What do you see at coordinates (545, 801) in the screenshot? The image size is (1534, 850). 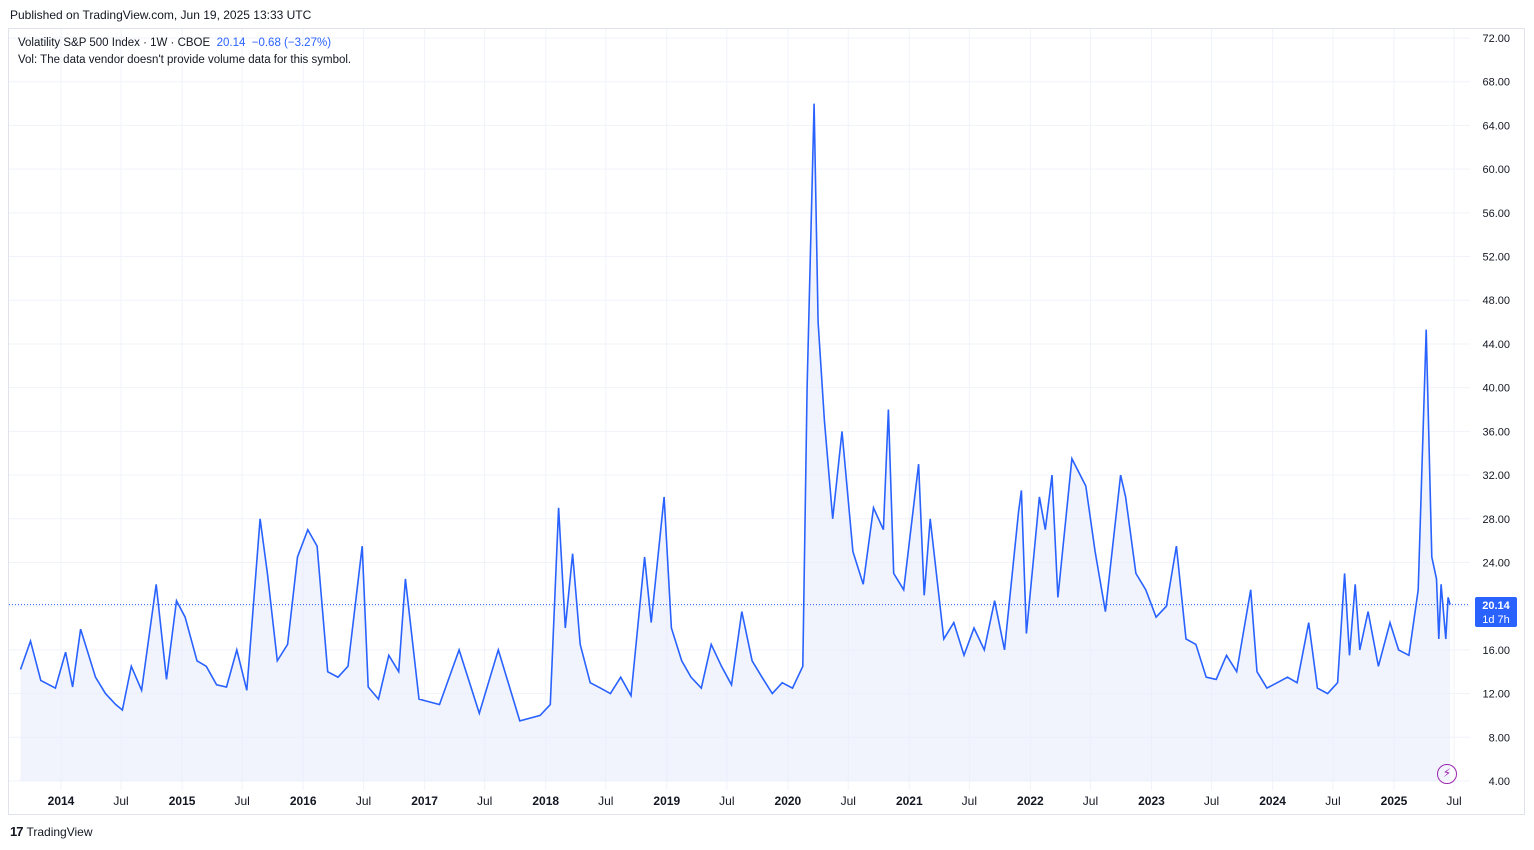 I see `x-tick-label: 2018` at bounding box center [545, 801].